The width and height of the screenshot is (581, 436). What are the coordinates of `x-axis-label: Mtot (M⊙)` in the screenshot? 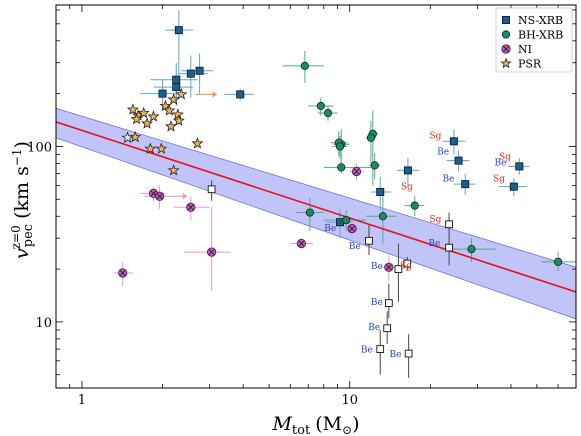 It's located at (315, 424).